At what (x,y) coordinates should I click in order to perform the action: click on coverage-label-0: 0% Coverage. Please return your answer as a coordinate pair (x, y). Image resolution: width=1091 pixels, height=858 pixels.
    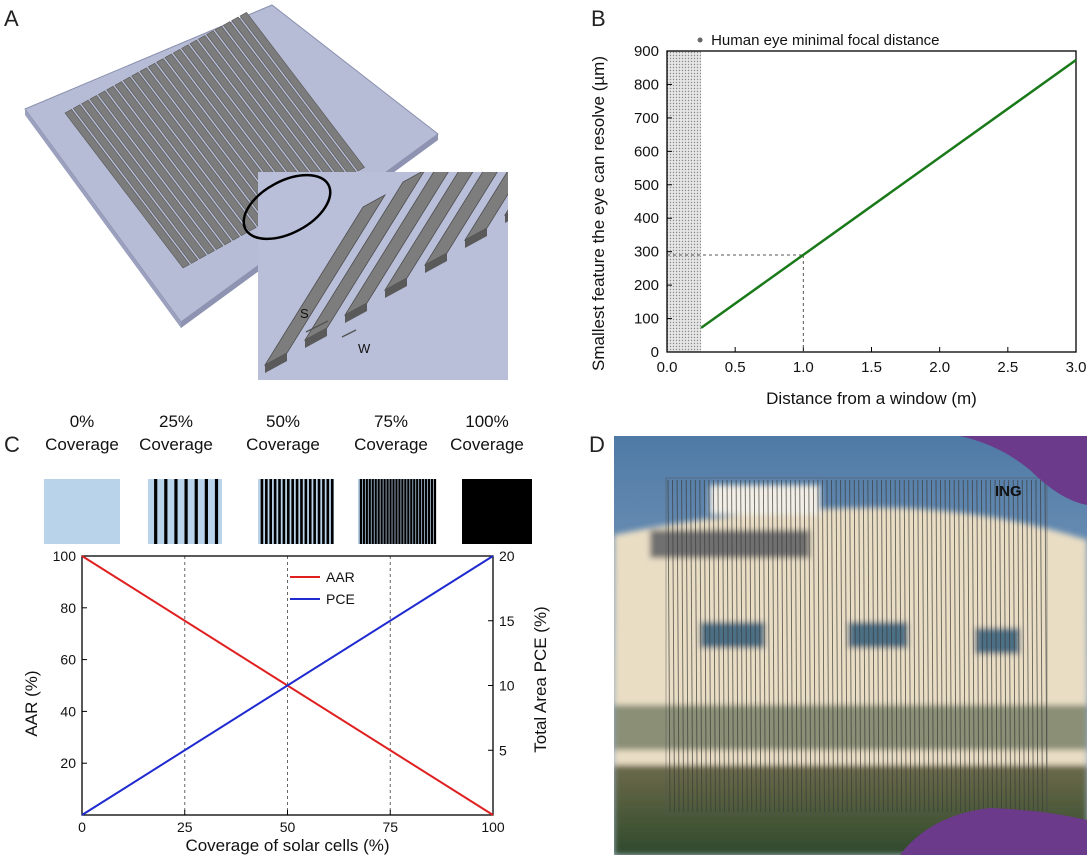
    Looking at the image, I should click on (82, 433).